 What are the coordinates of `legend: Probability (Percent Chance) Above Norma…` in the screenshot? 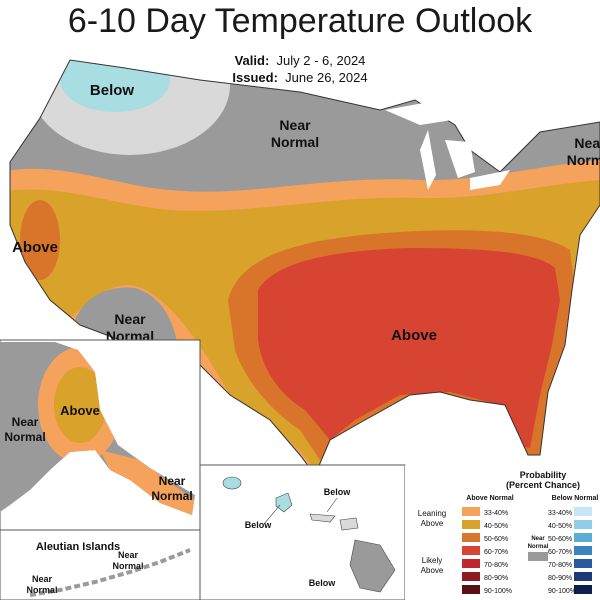 It's located at (502, 532).